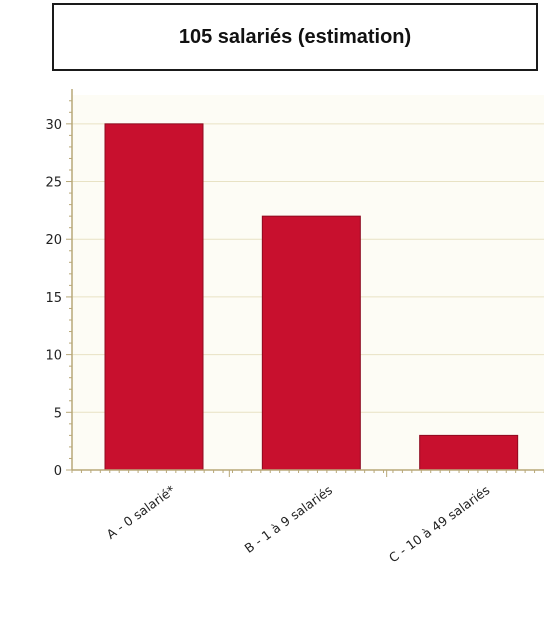 This screenshot has width=544, height=636. I want to click on y-axis-ticks: 0 5 10 15 20 25 30, so click(53, 298).